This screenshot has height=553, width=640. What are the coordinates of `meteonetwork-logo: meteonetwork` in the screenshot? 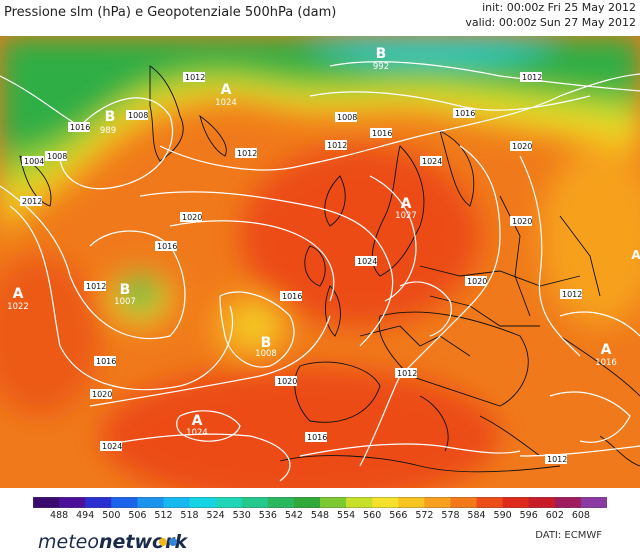 It's located at (113, 542).